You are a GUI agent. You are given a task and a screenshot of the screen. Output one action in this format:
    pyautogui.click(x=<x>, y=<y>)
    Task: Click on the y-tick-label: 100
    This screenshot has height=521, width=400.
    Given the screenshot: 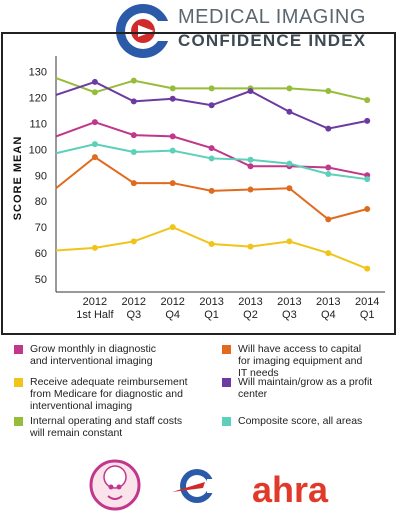 What is the action you would take?
    pyautogui.click(x=38, y=150)
    